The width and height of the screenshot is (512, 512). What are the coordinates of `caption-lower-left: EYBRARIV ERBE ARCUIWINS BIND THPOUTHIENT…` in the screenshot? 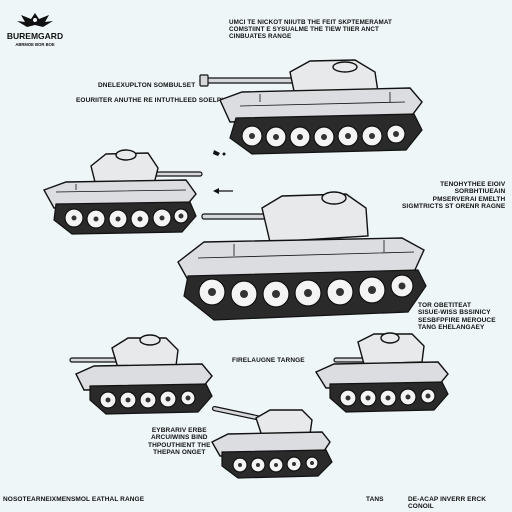 It's located at (179, 442).